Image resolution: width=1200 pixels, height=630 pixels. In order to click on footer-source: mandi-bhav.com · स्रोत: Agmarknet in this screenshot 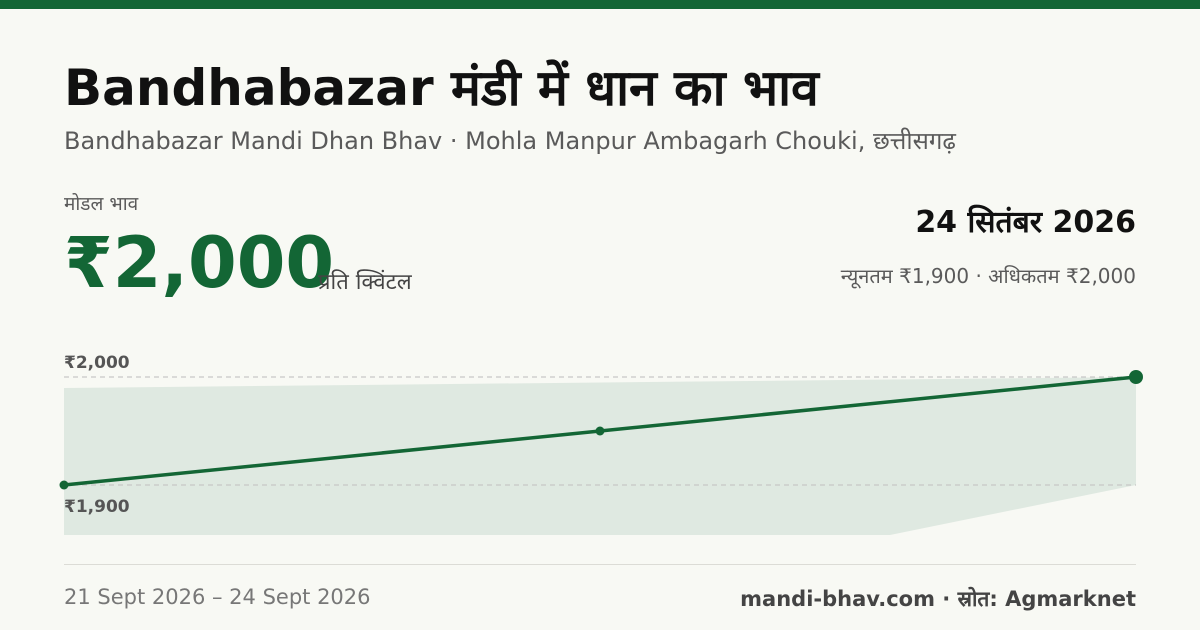, I will do `click(938, 599)`.